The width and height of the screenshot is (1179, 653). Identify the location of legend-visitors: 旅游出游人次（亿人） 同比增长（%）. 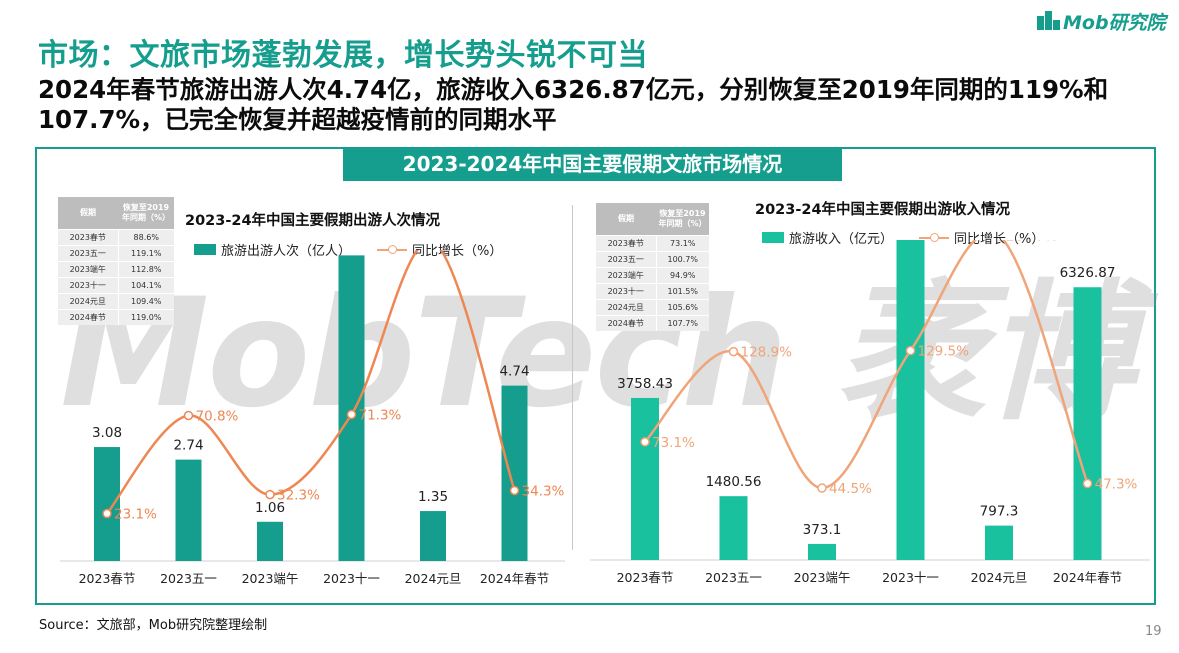
(348, 249).